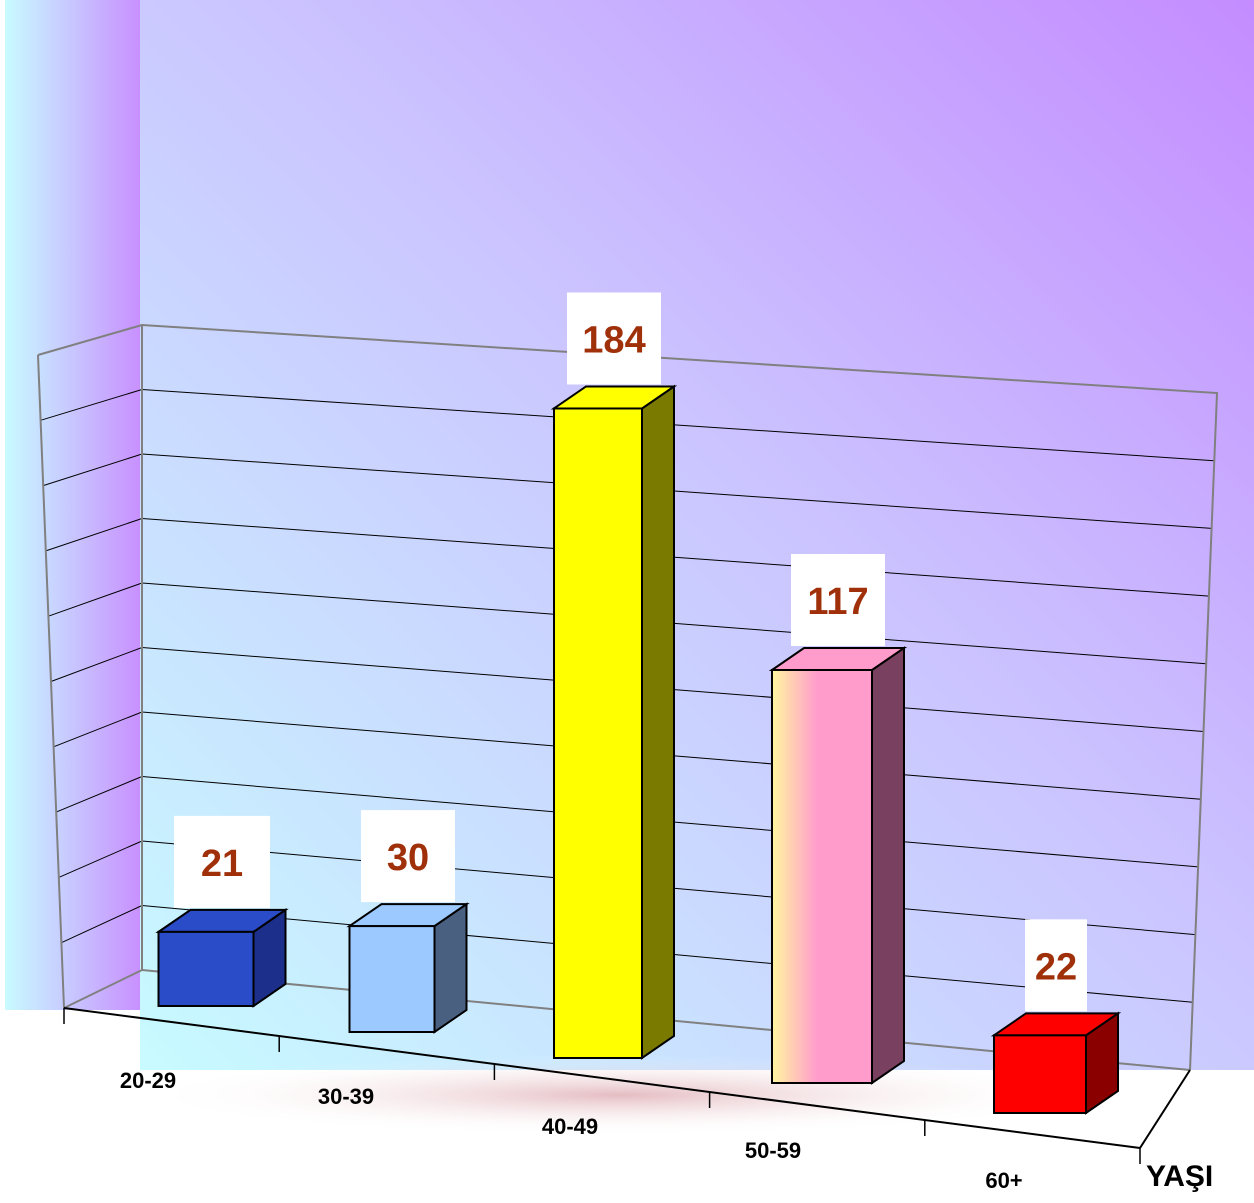 The image size is (1254, 1203). I want to click on x-tick-label: 30-39, so click(346, 1096).